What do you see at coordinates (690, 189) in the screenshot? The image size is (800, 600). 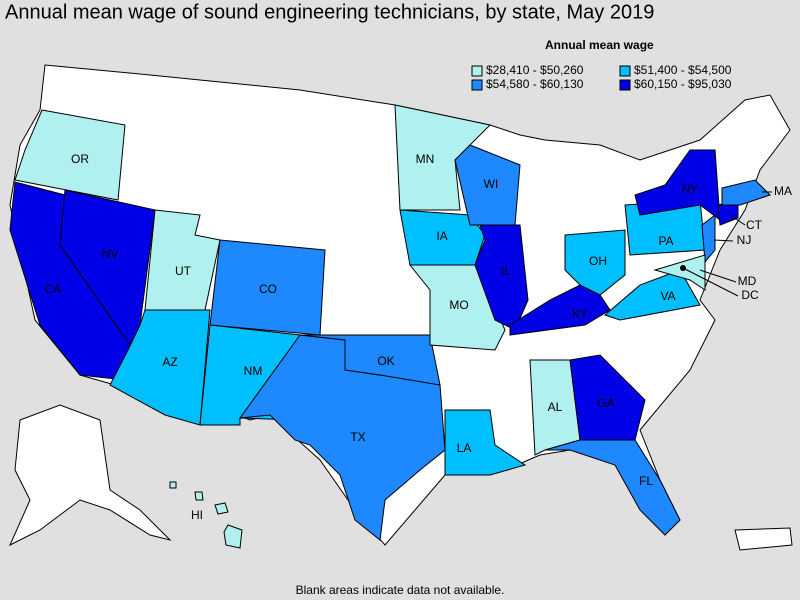 I see `state-label: NY` at bounding box center [690, 189].